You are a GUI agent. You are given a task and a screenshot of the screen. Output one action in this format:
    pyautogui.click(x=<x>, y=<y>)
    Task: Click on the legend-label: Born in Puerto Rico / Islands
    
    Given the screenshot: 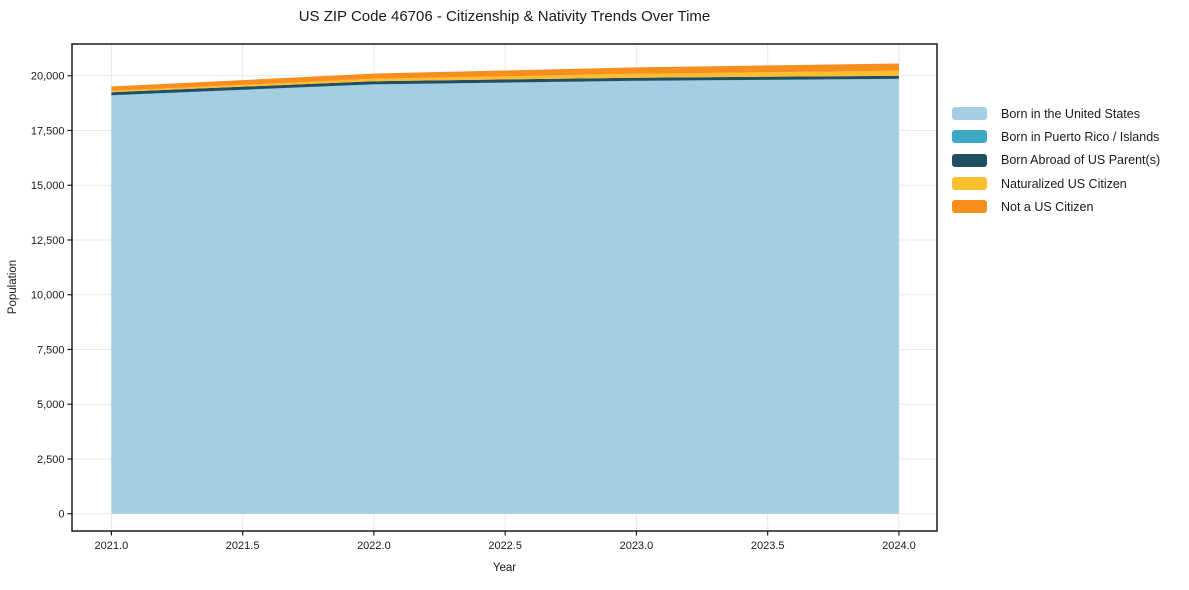 What is the action you would take?
    pyautogui.click(x=1080, y=136)
    